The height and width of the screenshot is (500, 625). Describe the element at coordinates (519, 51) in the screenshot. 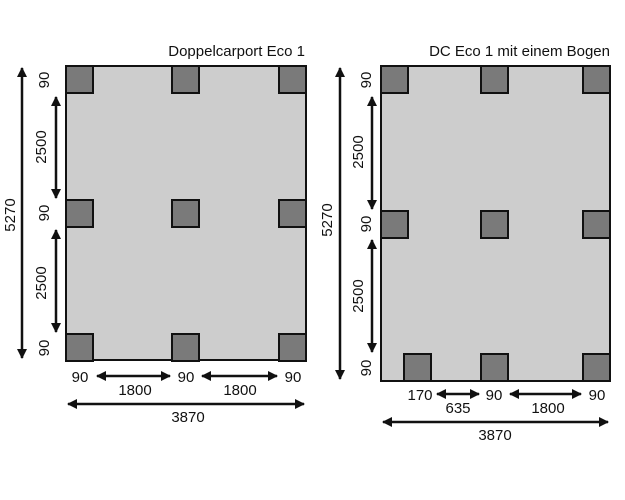

I see `plan-title: DC Eco 1 mit einem Bogen` at that location.